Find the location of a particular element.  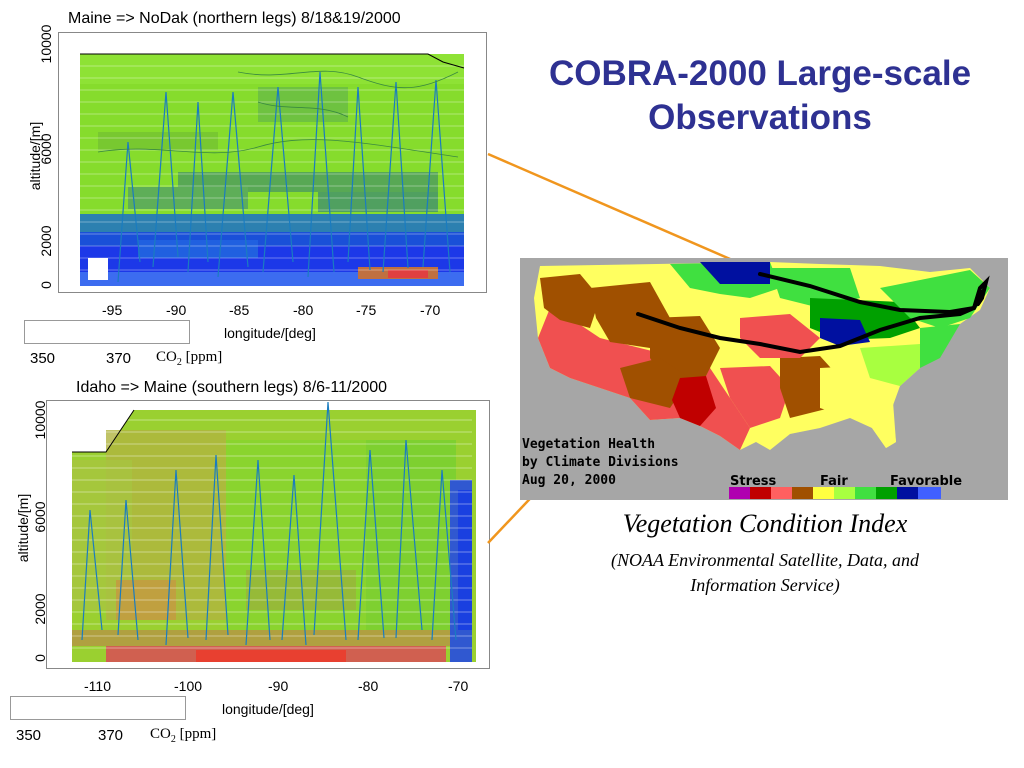

caption-title: Vegetation Condition Index is located at coordinates (765, 523).